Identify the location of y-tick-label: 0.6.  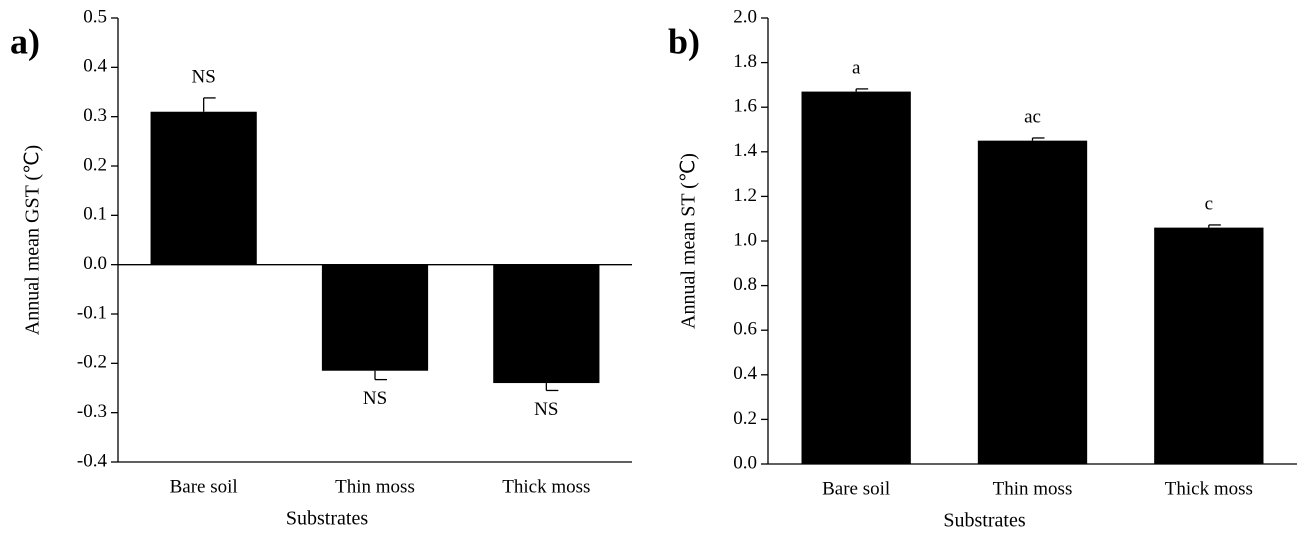
(745, 329).